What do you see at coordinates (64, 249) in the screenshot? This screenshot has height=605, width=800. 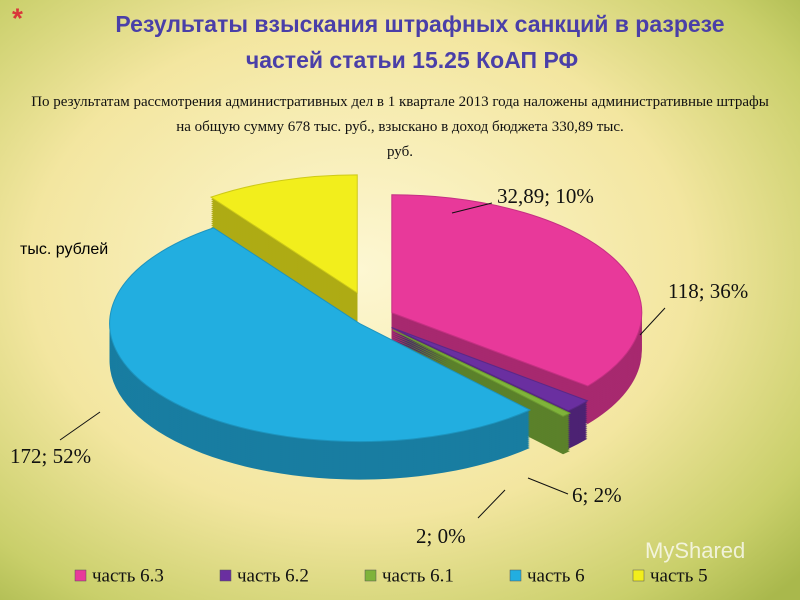 I see `unit-label: тыс. рублей` at bounding box center [64, 249].